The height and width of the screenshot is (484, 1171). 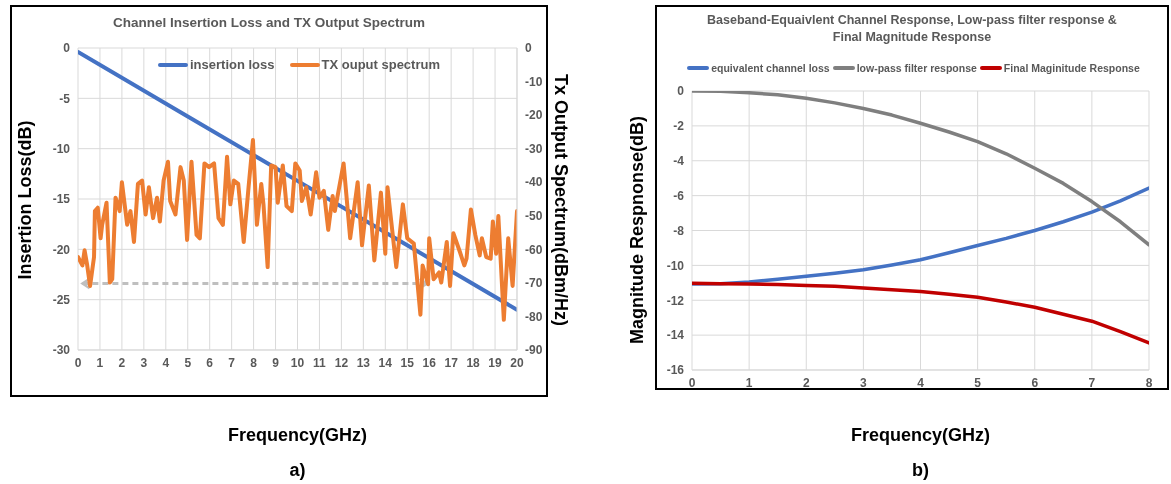 I want to click on y-tick-label: -20, so click(x=61, y=249).